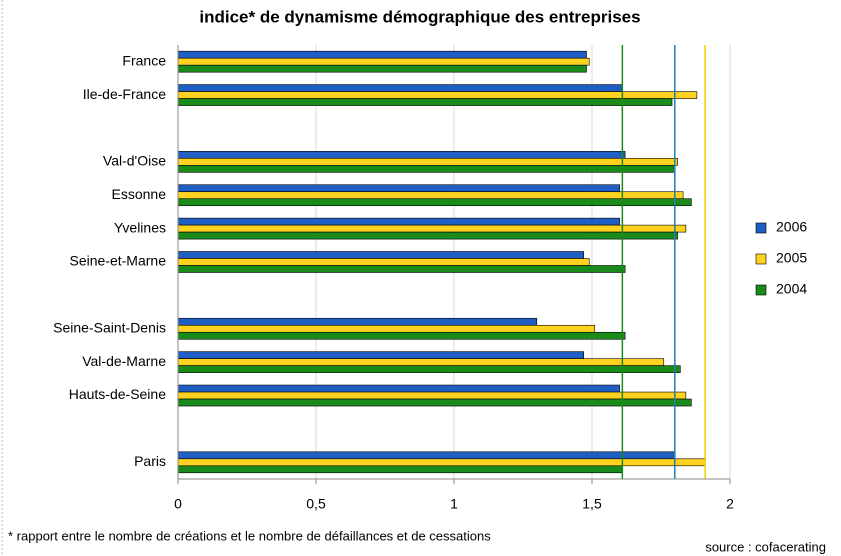 The width and height of the screenshot is (841, 556). I want to click on x-tick-label: 0,5, so click(316, 504).